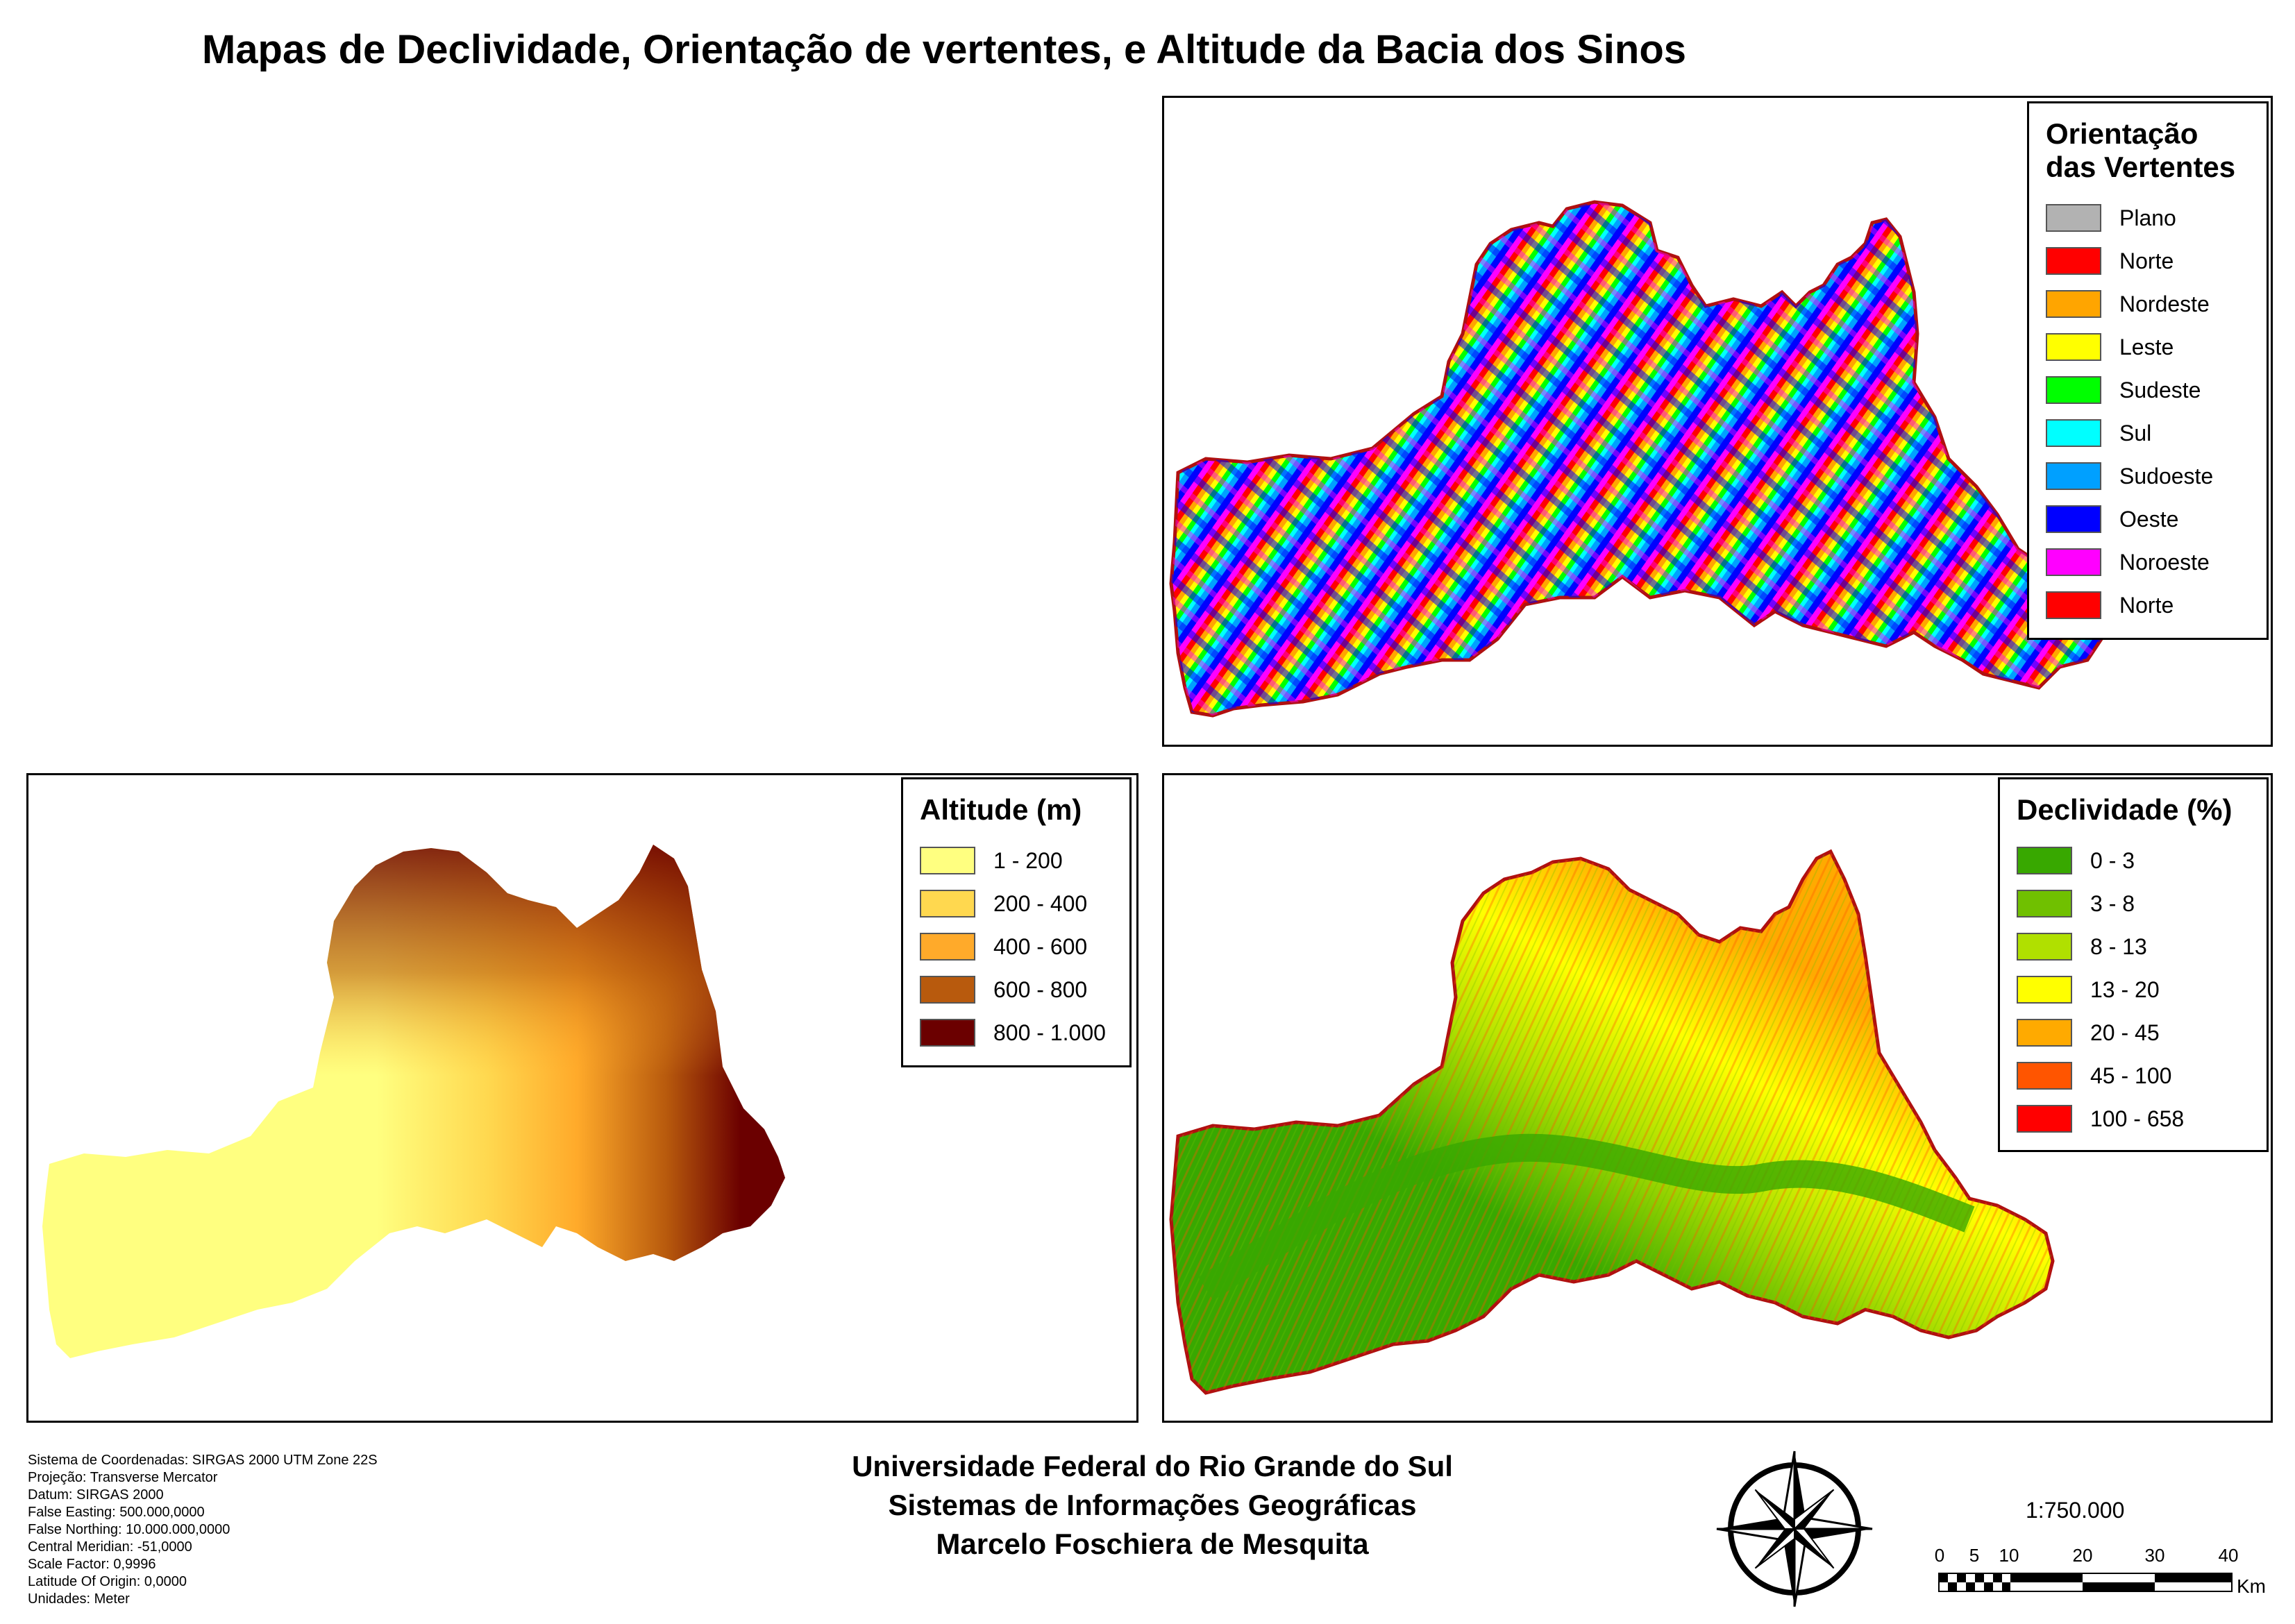 This screenshot has height=1624, width=2295. What do you see at coordinates (2125, 1032) in the screenshot?
I see `slope-legend-label: 20 - 45` at bounding box center [2125, 1032].